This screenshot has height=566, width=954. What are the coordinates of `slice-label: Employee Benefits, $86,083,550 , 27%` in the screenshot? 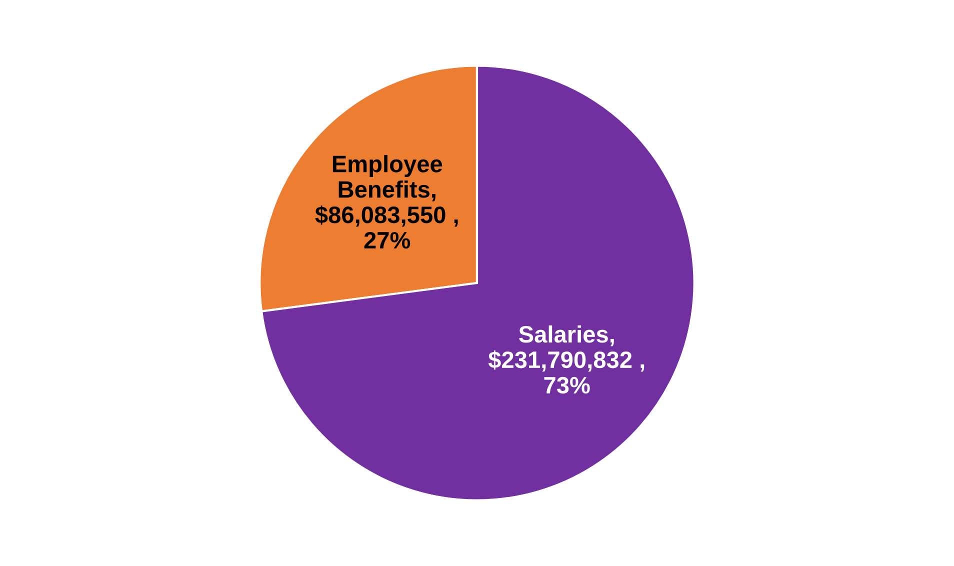 It's located at (386, 202).